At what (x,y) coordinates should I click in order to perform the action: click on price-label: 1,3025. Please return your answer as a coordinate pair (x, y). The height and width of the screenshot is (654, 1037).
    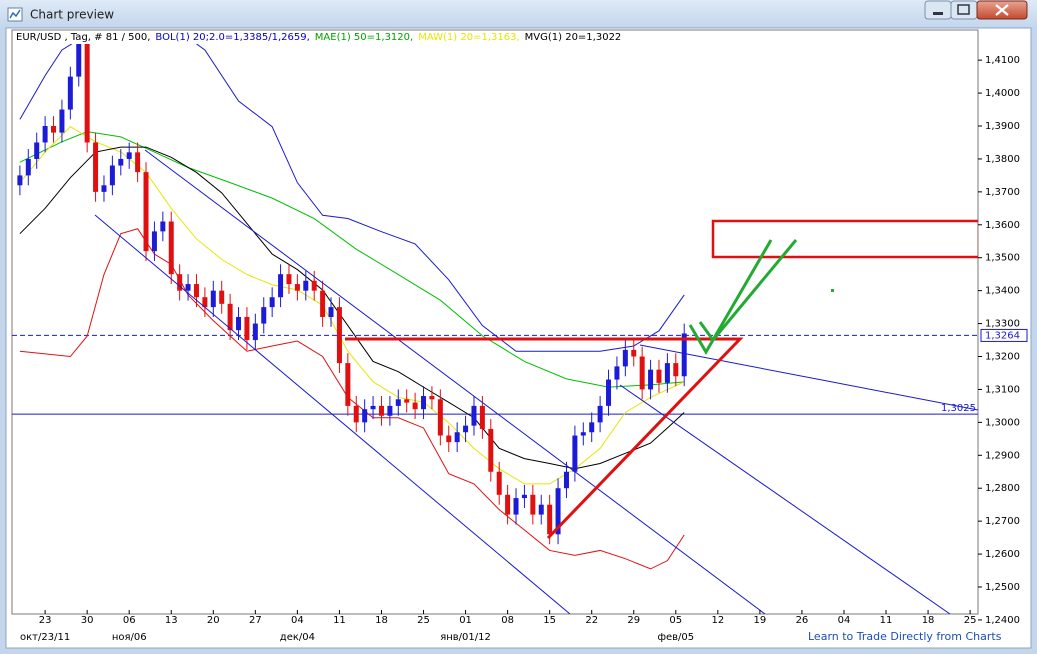
    Looking at the image, I should click on (958, 408).